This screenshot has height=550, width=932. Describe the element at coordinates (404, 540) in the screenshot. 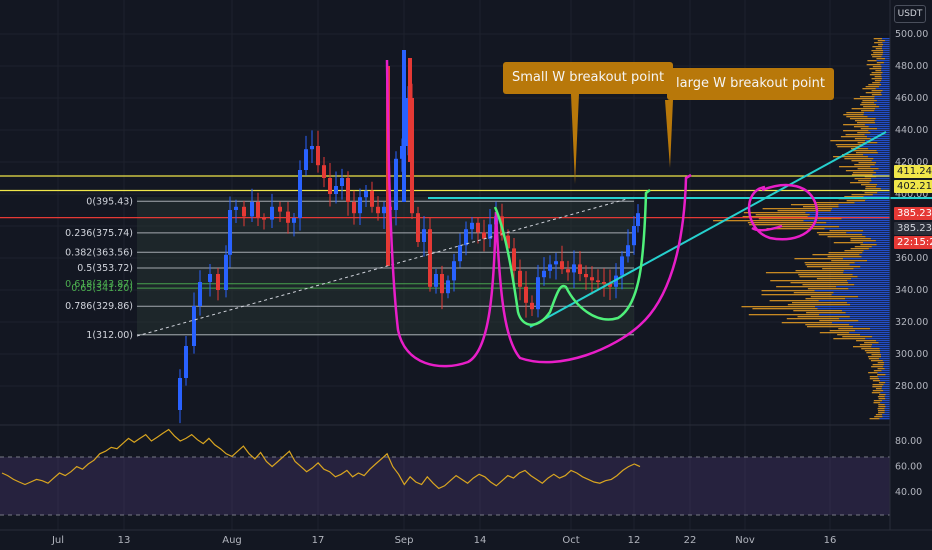

I see `time-tick-label: Sep` at that location.